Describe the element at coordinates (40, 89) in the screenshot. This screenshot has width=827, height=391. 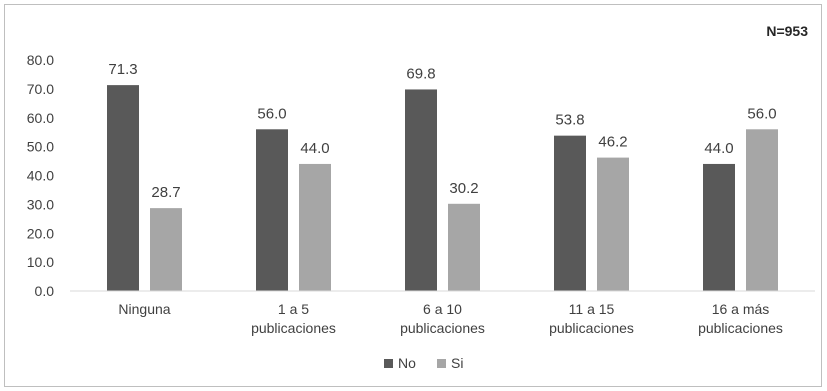
I see `y-tick-label: 70.0` at that location.